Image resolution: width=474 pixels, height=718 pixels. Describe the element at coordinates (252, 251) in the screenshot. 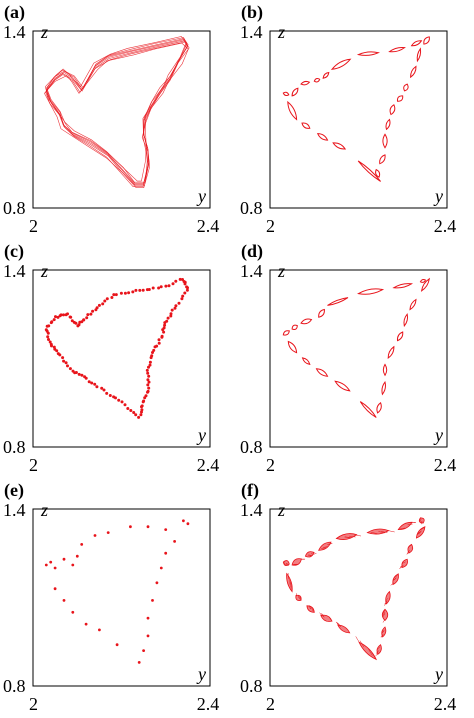

I see `panel-label: (d)` at that location.